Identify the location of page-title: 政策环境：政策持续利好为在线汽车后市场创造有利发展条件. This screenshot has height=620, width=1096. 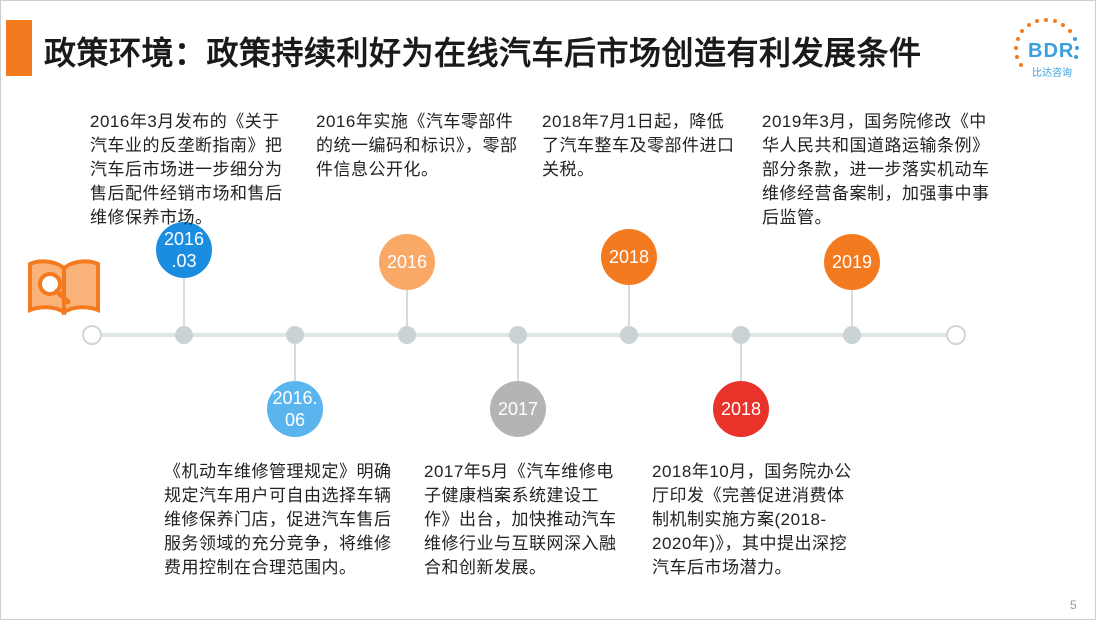
(483, 53).